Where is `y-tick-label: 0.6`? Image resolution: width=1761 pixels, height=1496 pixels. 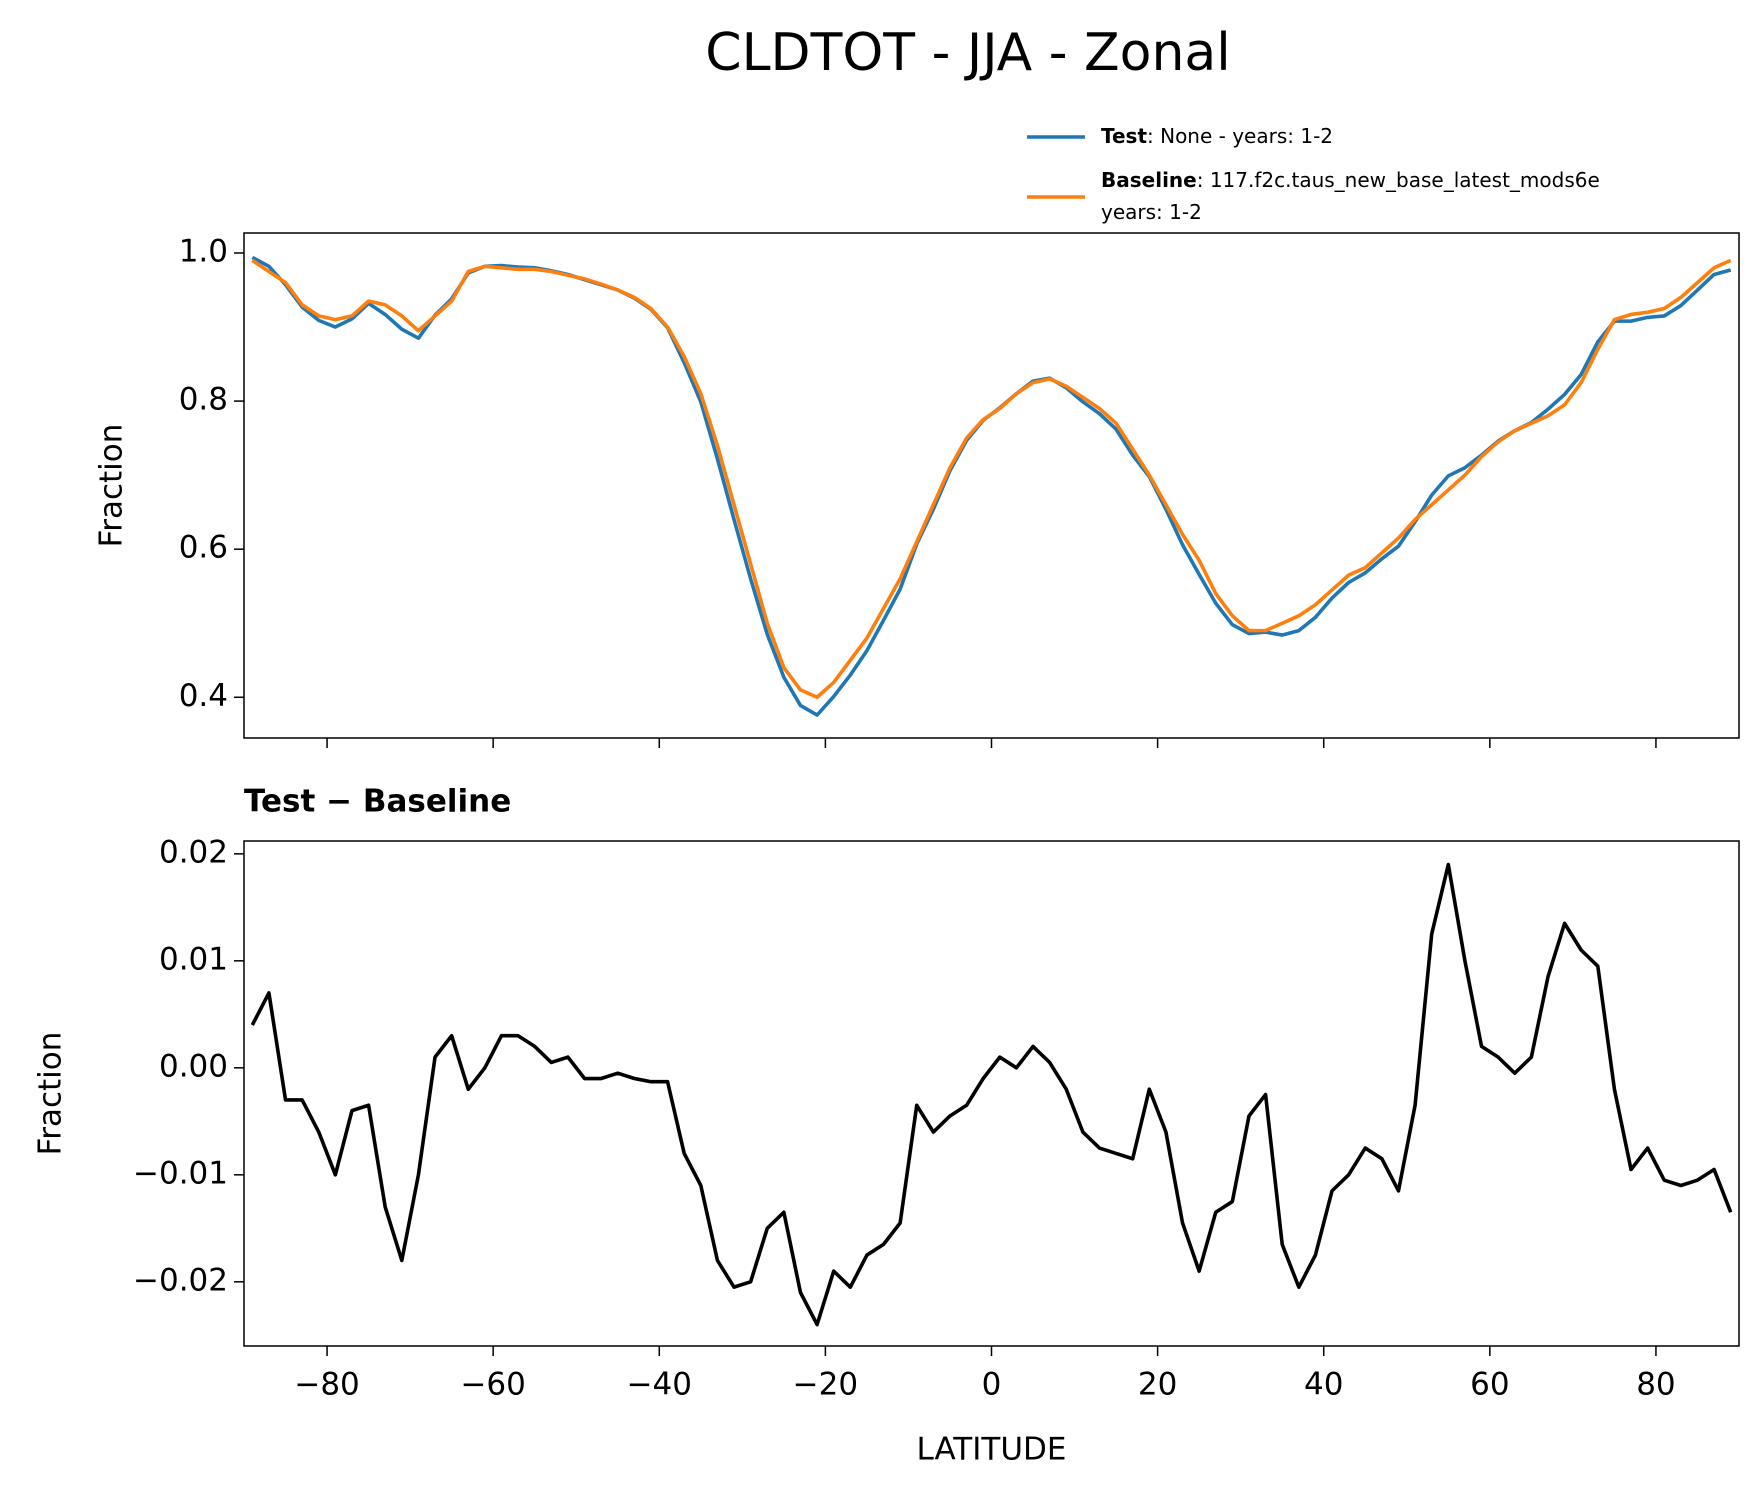 y-tick-label: 0.6 is located at coordinates (203, 548).